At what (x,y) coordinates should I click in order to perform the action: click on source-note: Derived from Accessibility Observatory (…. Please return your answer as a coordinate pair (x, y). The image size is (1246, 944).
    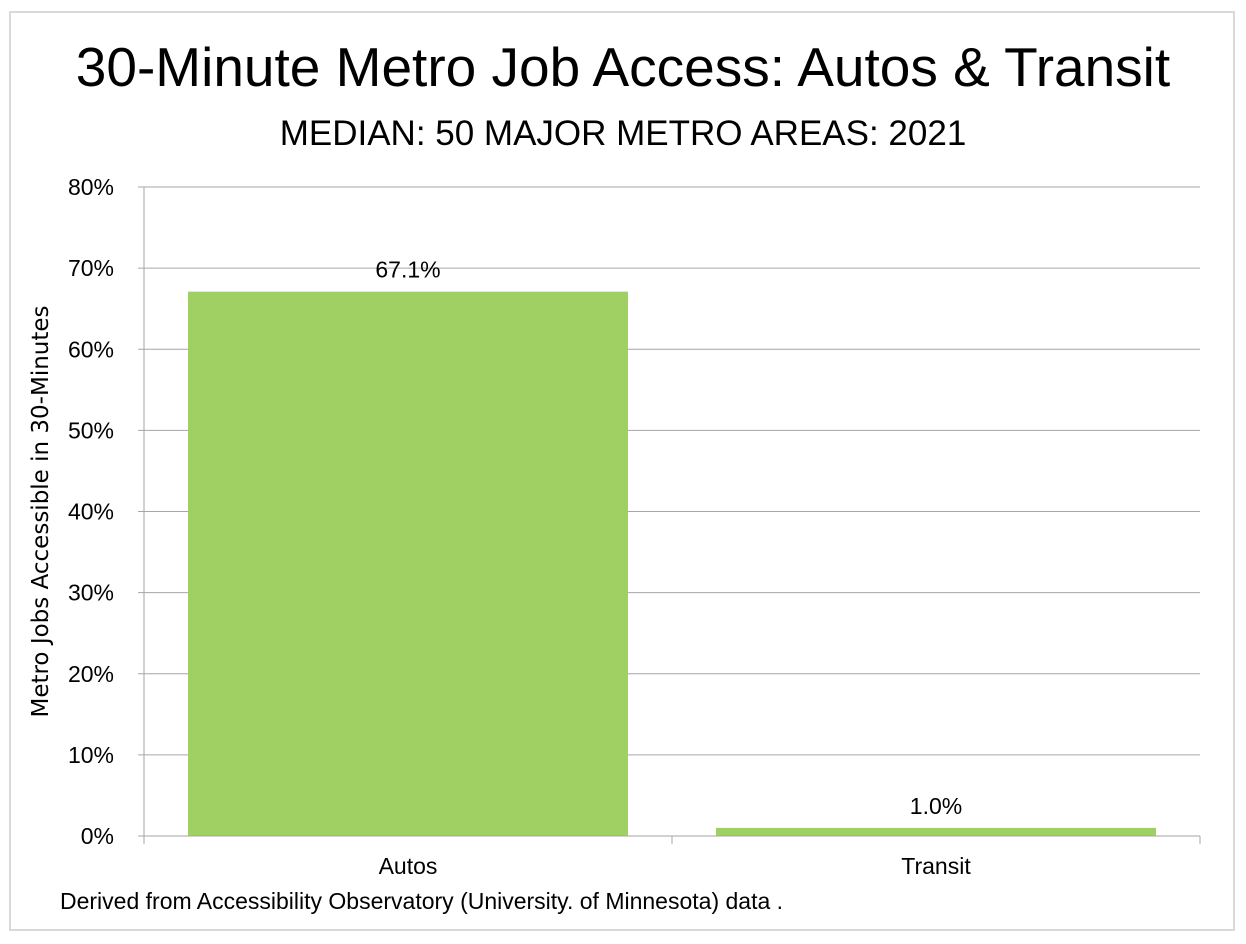
    Looking at the image, I should click on (422, 901).